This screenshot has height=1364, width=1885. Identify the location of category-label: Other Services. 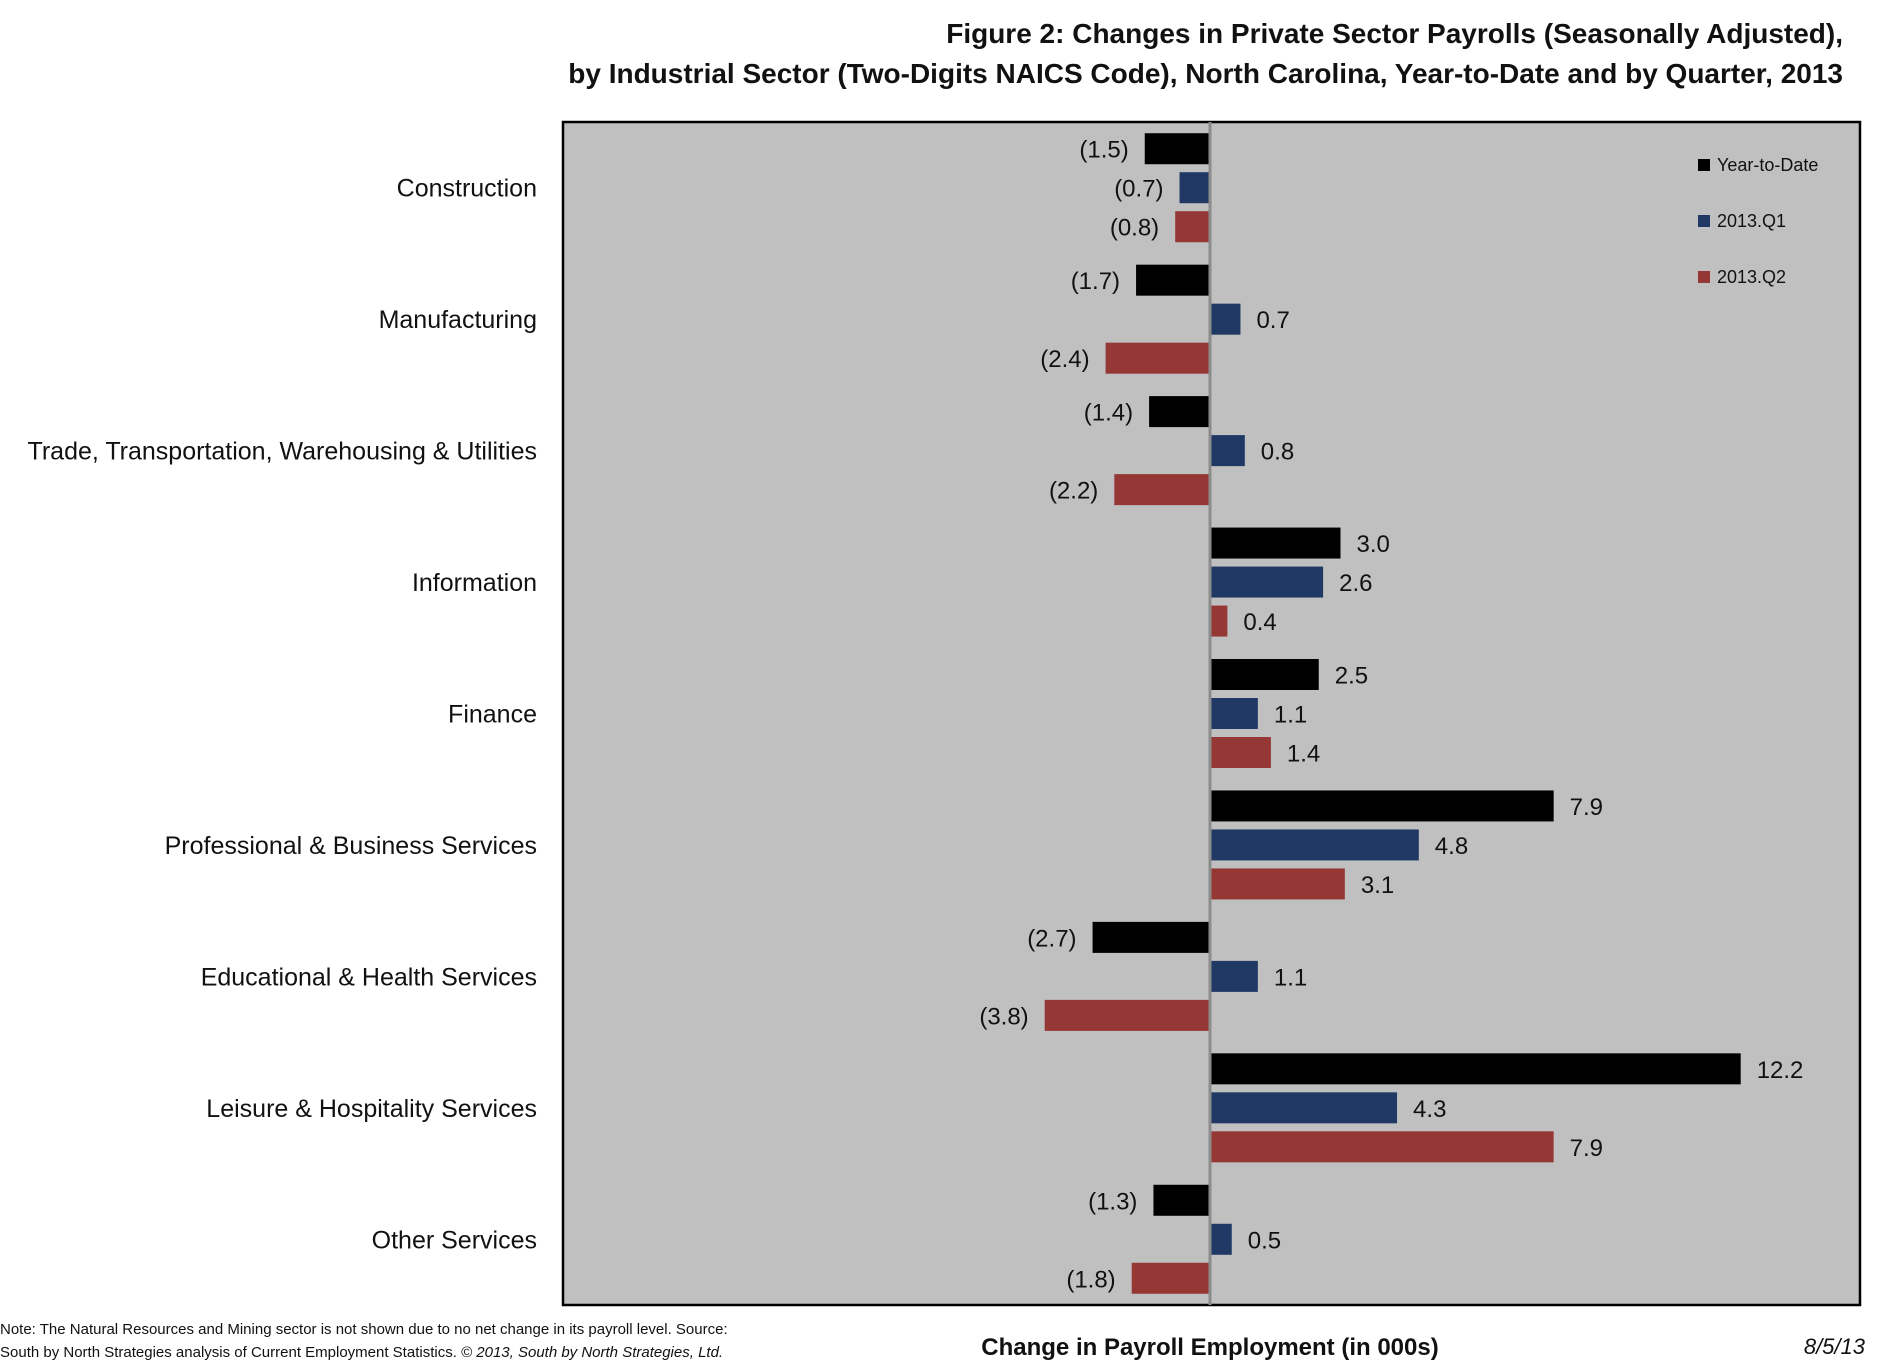
(454, 1240).